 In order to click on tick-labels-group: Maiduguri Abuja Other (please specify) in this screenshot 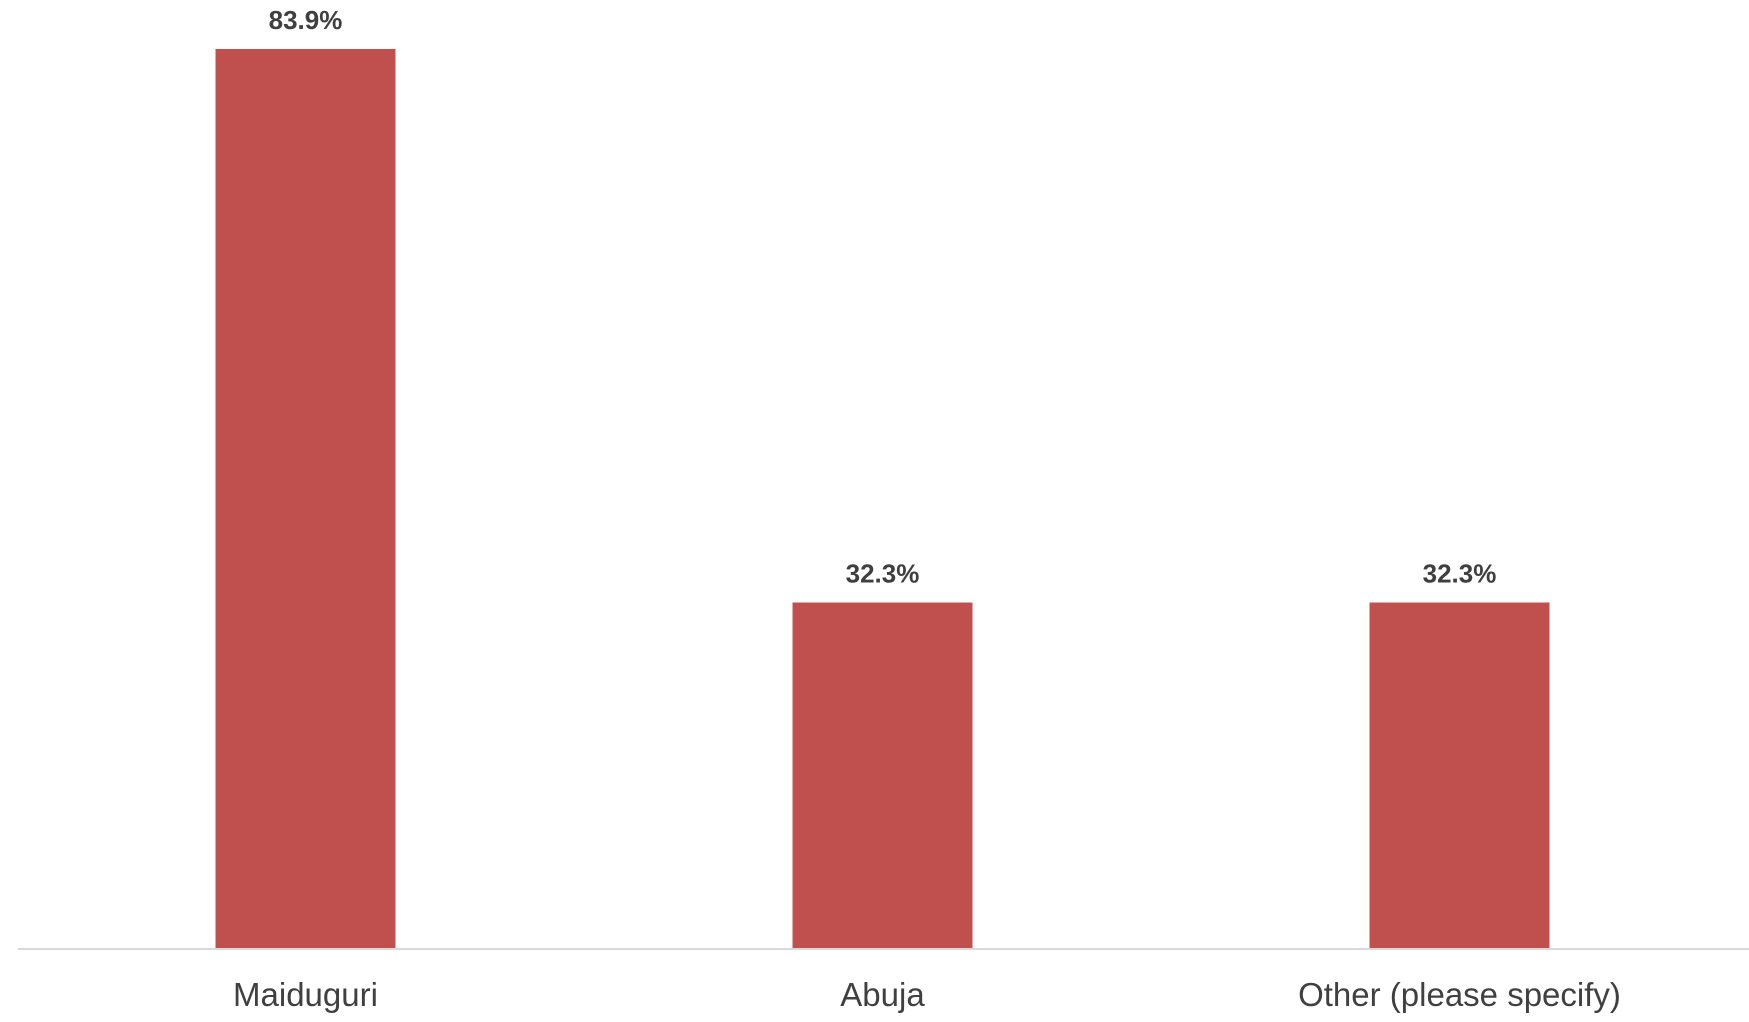, I will do `click(927, 994)`.